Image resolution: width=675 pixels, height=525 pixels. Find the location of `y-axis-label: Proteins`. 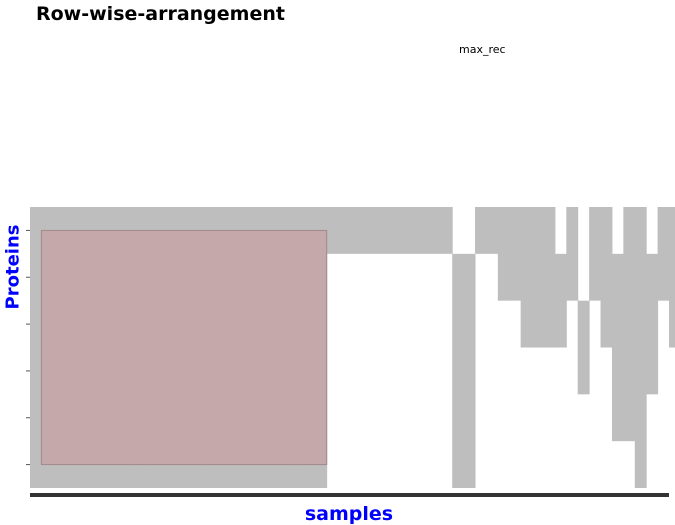

y-axis-label: Proteins is located at coordinates (13, 267).